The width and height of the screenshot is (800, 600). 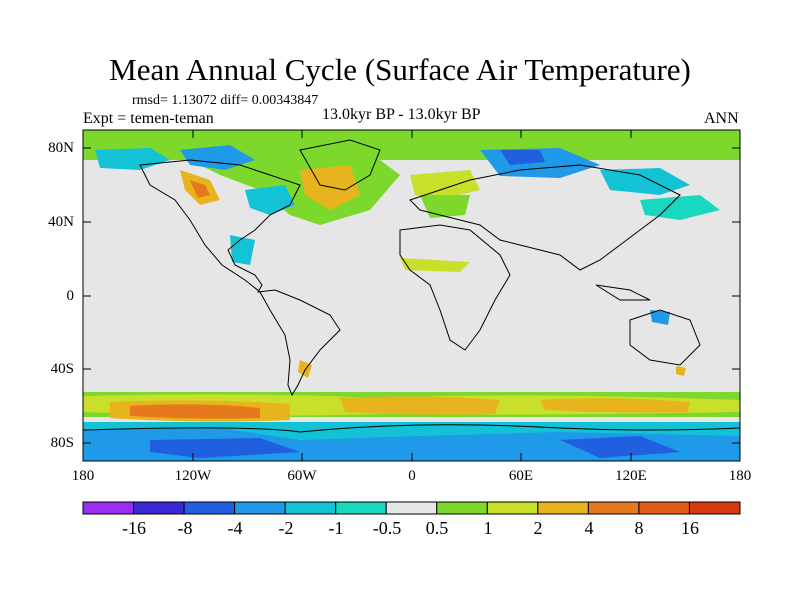 What do you see at coordinates (61, 148) in the screenshot?
I see `lat-label-80n: 80N` at bounding box center [61, 148].